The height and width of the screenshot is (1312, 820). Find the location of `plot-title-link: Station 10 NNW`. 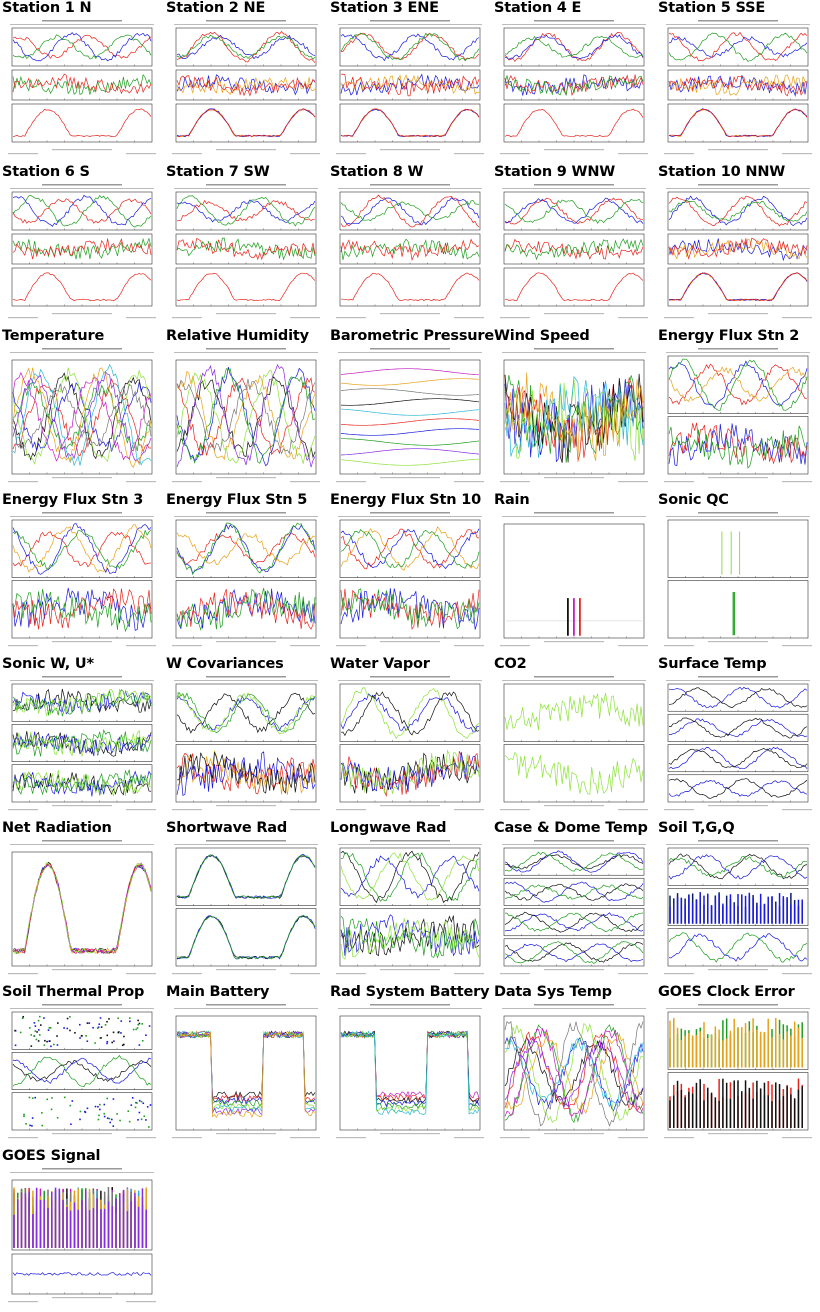

plot-title-link: Station 10 NNW is located at coordinates (722, 172).